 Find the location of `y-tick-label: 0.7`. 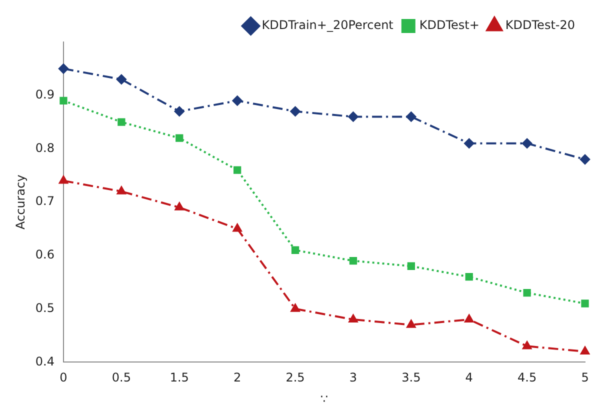

y-tick-label: 0.7 is located at coordinates (44, 201).